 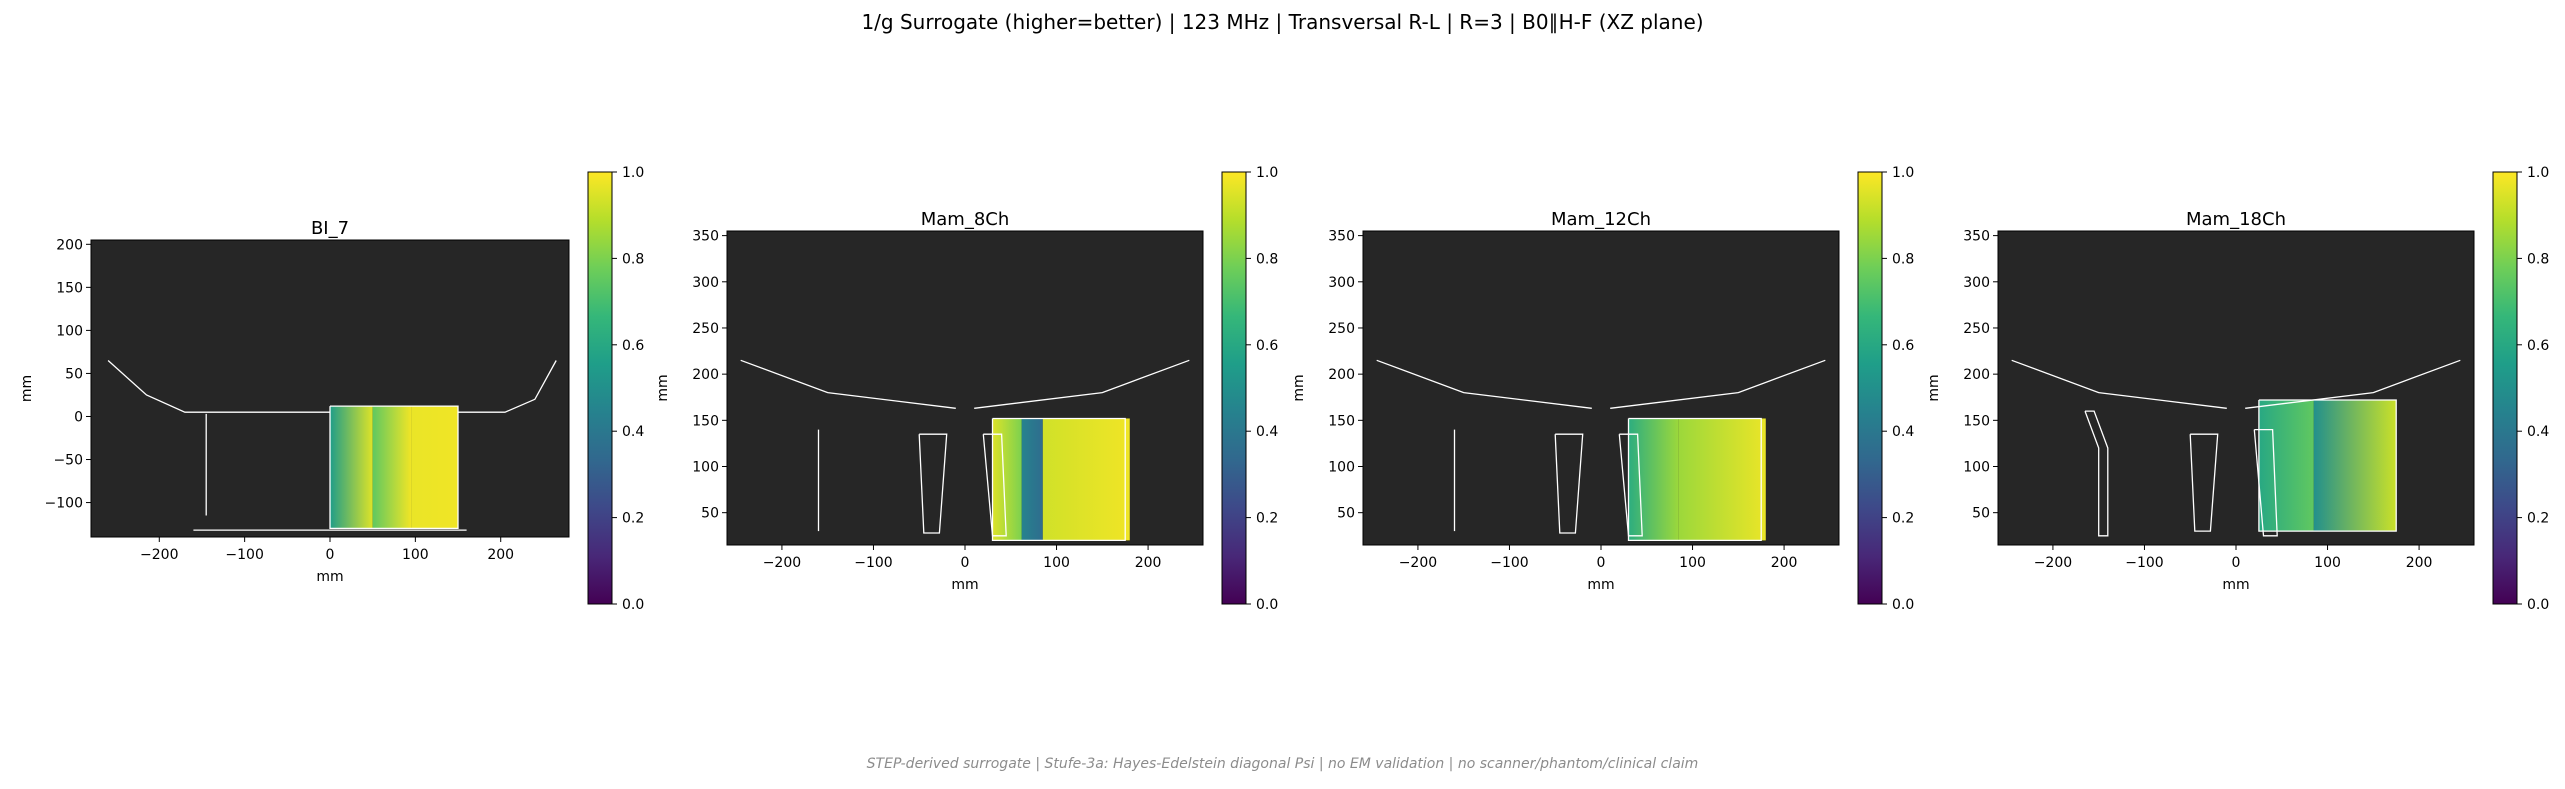 I want to click on panel-title: Mam_12Ch, so click(x=1601, y=219).